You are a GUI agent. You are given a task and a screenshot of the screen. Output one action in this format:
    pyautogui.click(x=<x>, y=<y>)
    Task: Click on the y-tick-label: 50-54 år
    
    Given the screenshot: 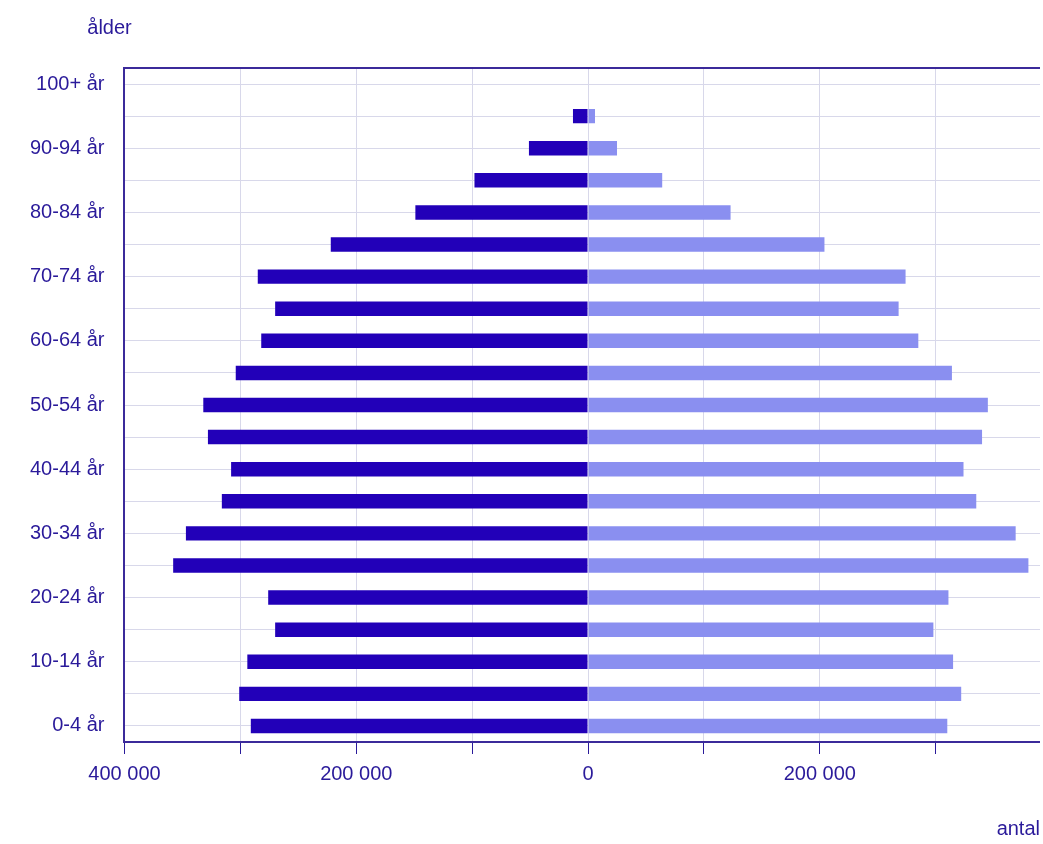 What is the action you would take?
    pyautogui.click(x=67, y=403)
    